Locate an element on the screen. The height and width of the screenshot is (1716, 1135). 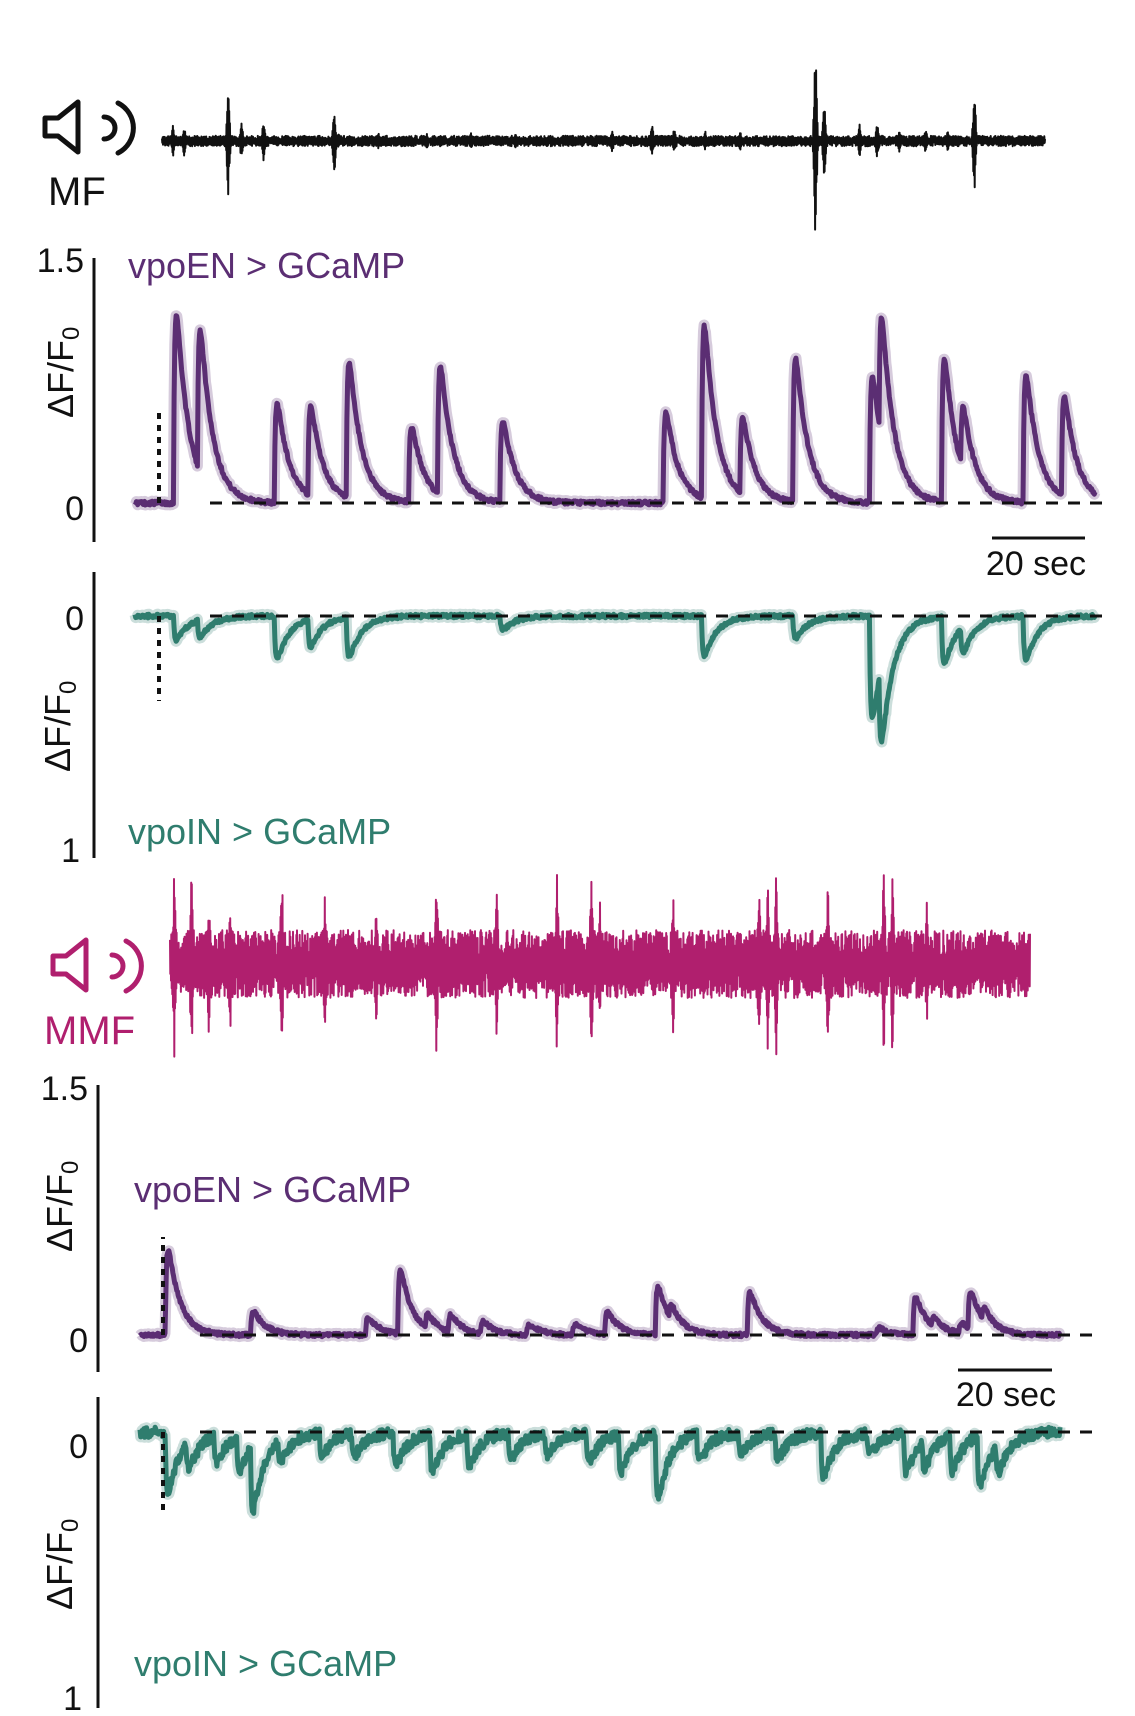
mf-stimulus: MF is located at coordinates (544, 150).